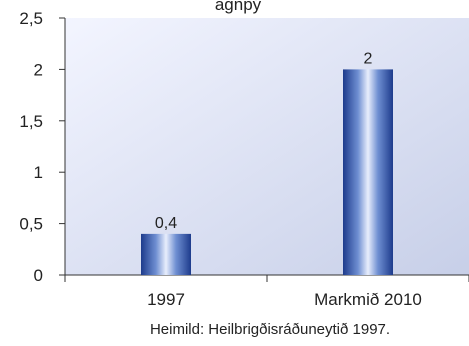 The height and width of the screenshot is (346, 469). I want to click on y-tick-label: 2, so click(38, 69).